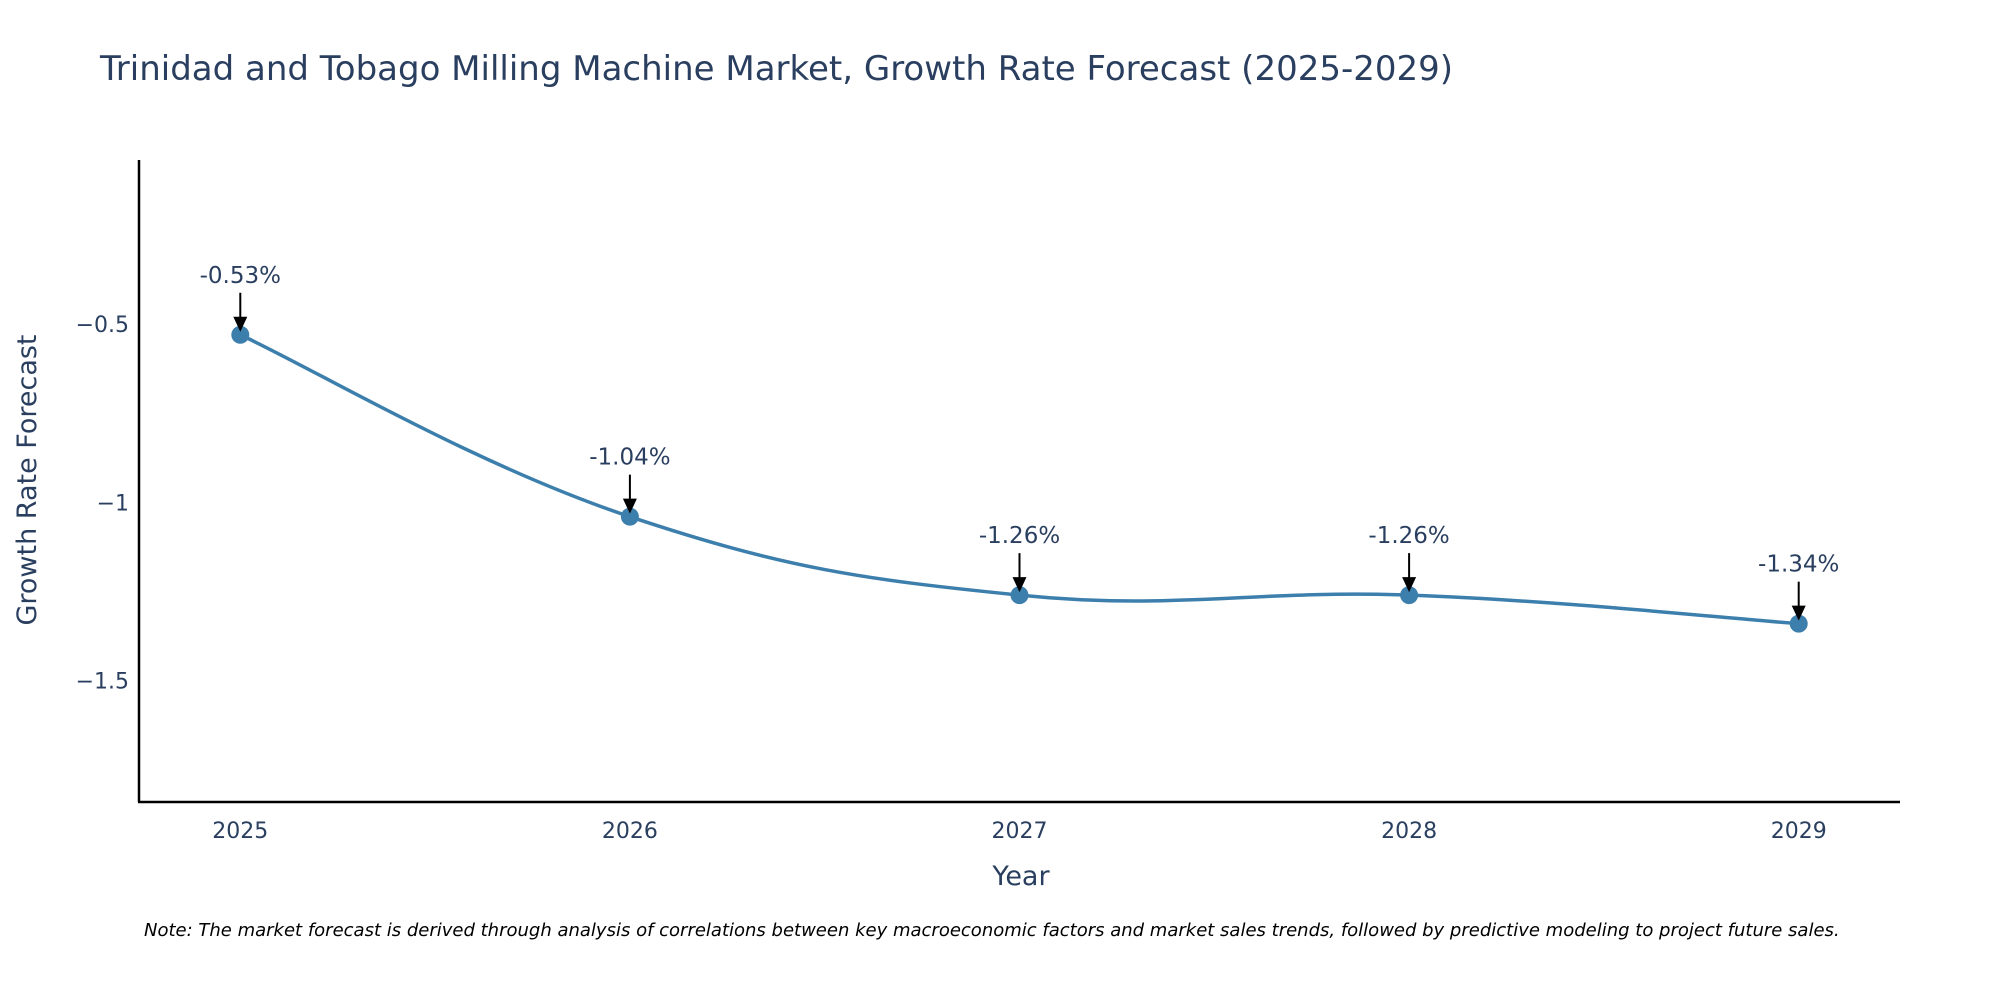 The width and height of the screenshot is (2000, 1000). What do you see at coordinates (1409, 831) in the screenshot?
I see `x-tick-label: 2028` at bounding box center [1409, 831].